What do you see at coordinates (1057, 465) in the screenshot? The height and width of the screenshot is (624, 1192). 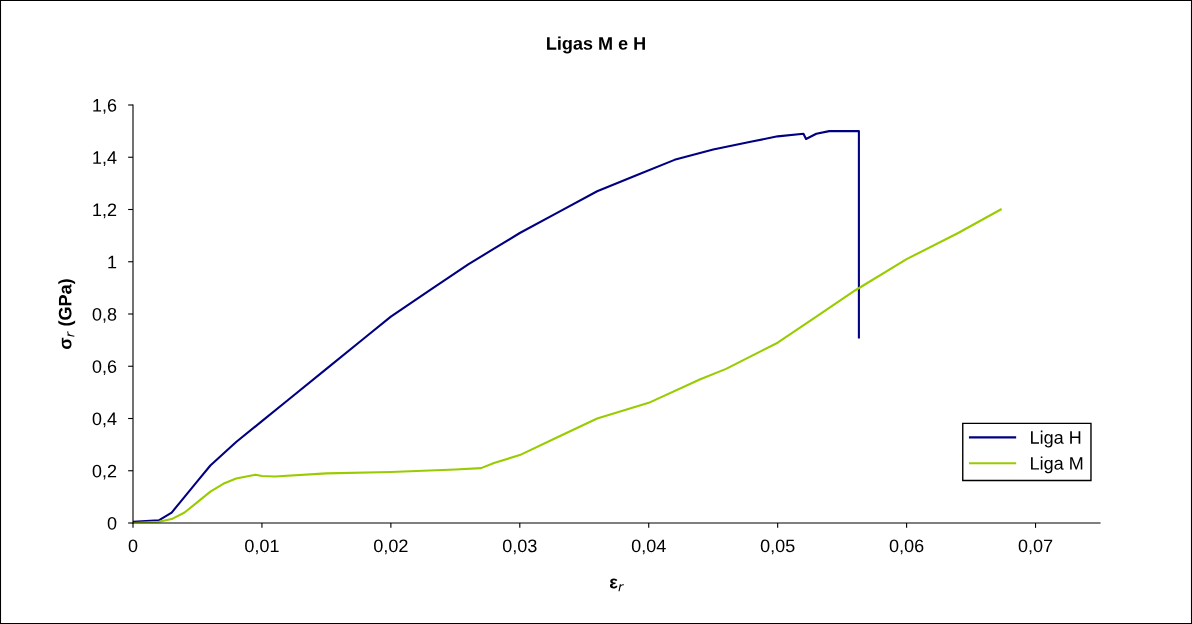 I see `legend-label: Liga M` at bounding box center [1057, 465].